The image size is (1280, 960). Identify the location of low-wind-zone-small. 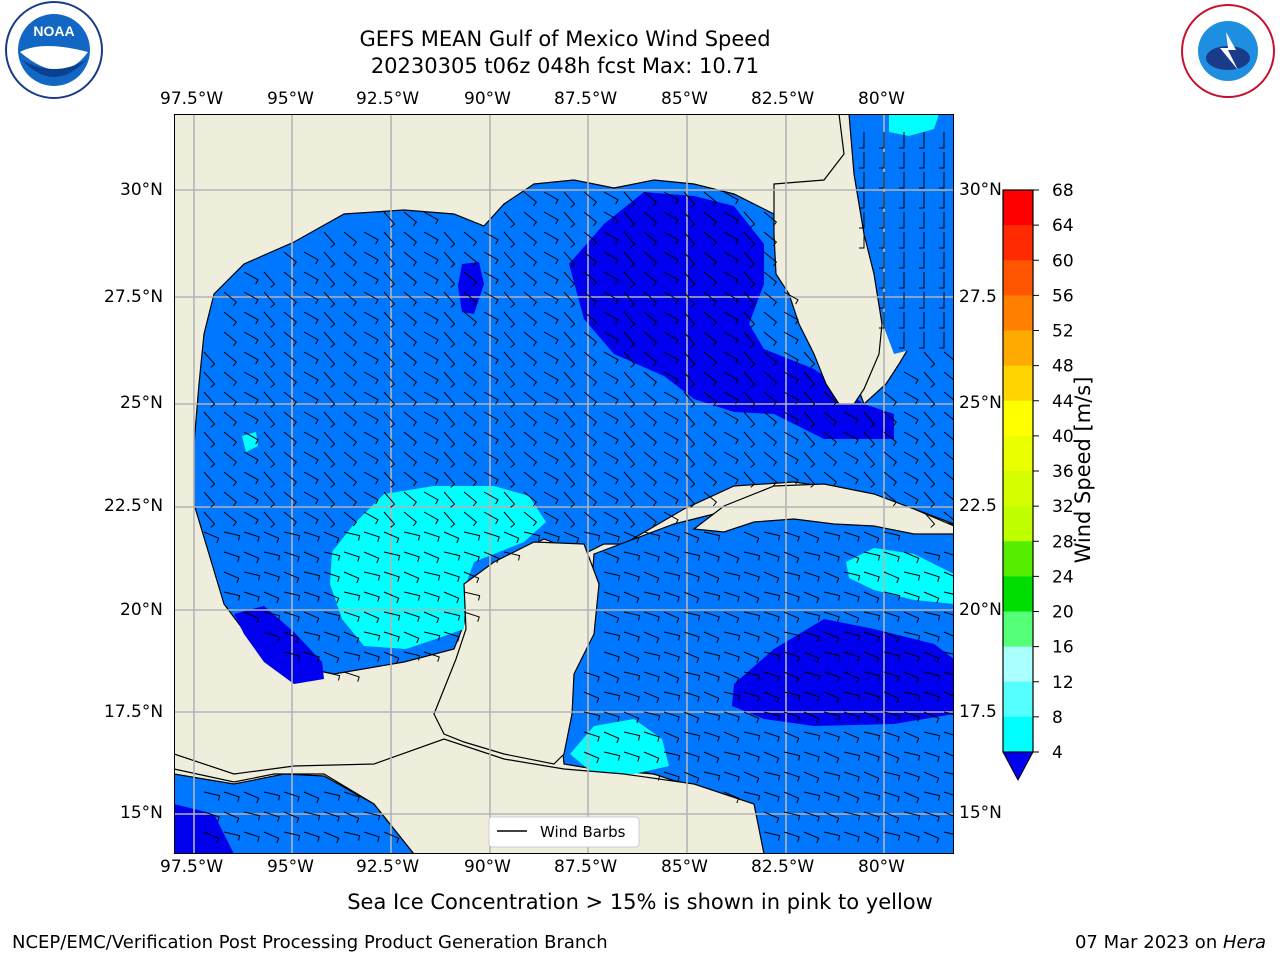
(471, 288).